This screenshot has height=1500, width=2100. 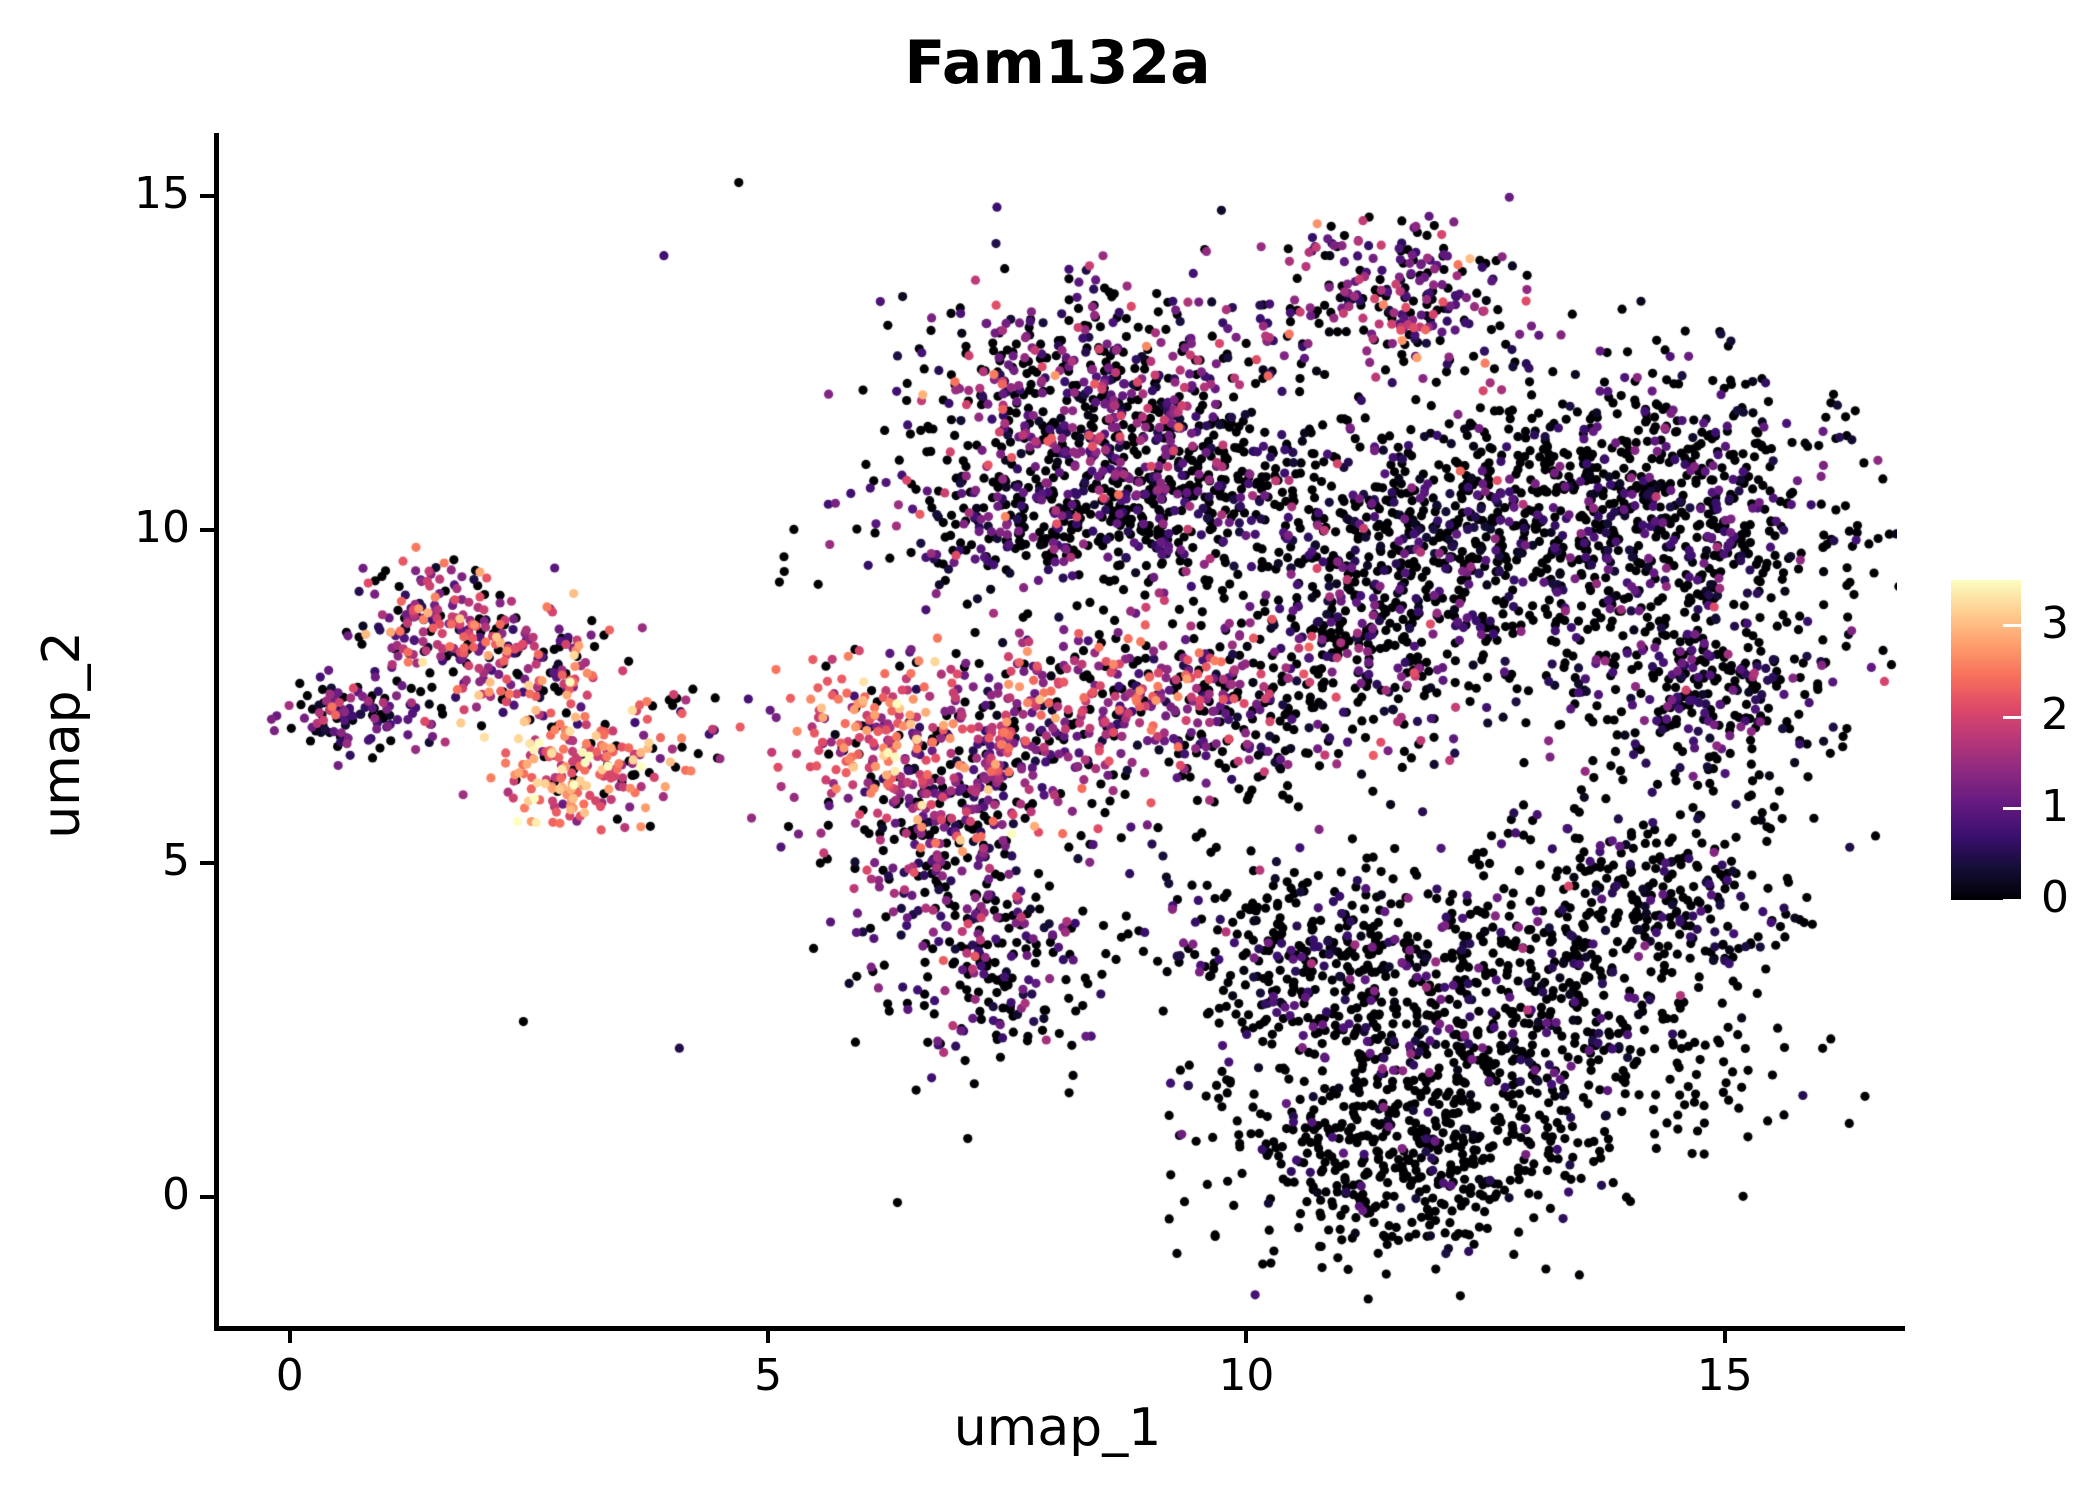 I want to click on x-axis-tick-label: 5, so click(x=768, y=1375).